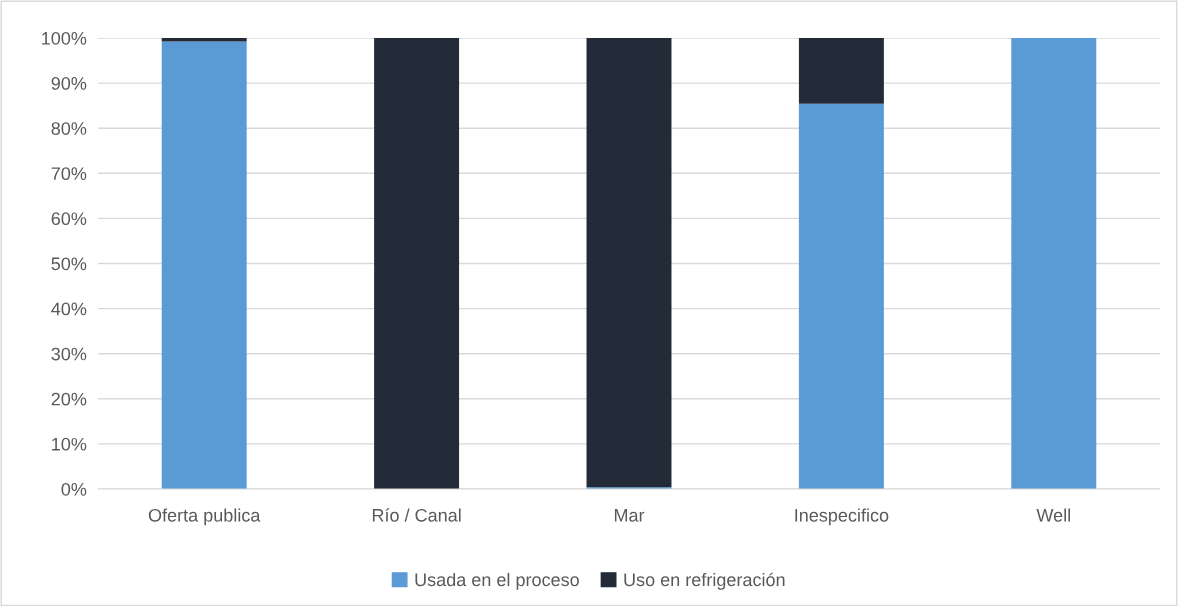 This screenshot has width=1178, height=606. What do you see at coordinates (69, 309) in the screenshot?
I see `y-tick-label: 40%` at bounding box center [69, 309].